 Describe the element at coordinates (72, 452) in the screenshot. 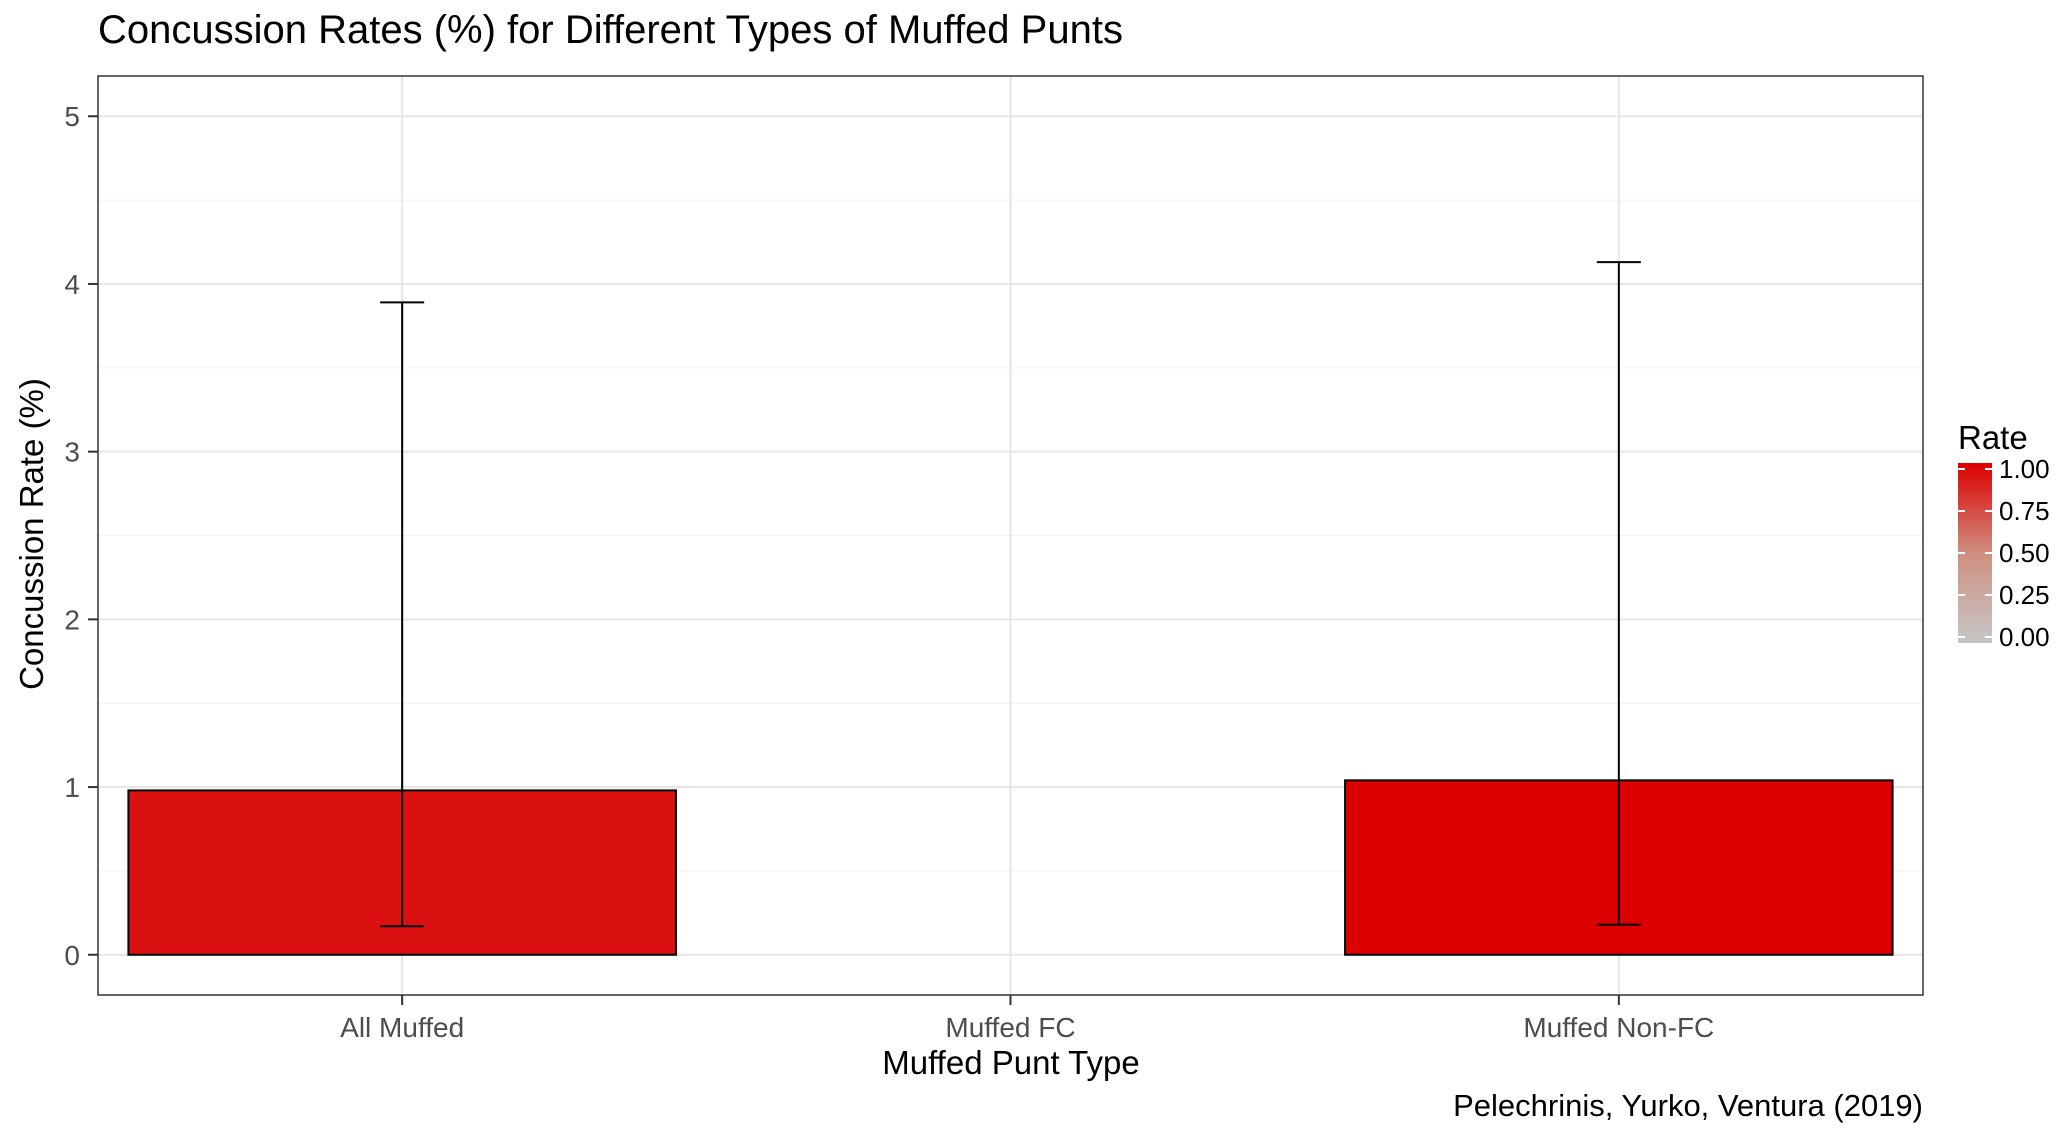

I see `y-tick-label: 3` at that location.